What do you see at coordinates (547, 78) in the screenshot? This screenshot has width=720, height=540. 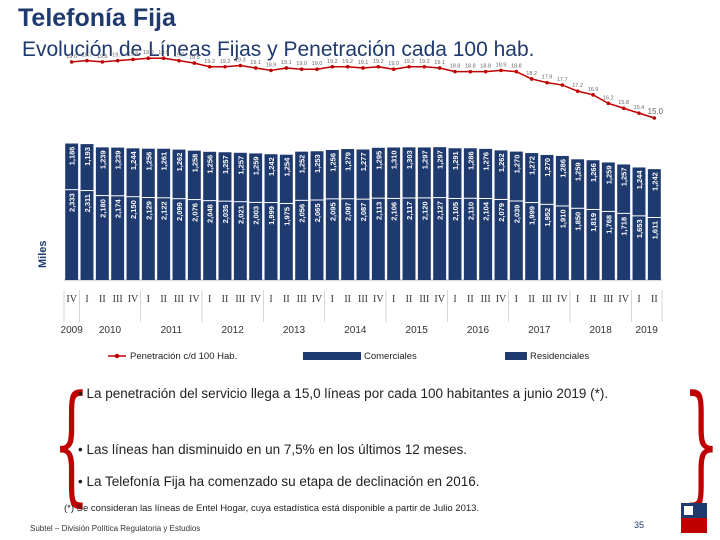 I see `penetration-label: 17.9` at bounding box center [547, 78].